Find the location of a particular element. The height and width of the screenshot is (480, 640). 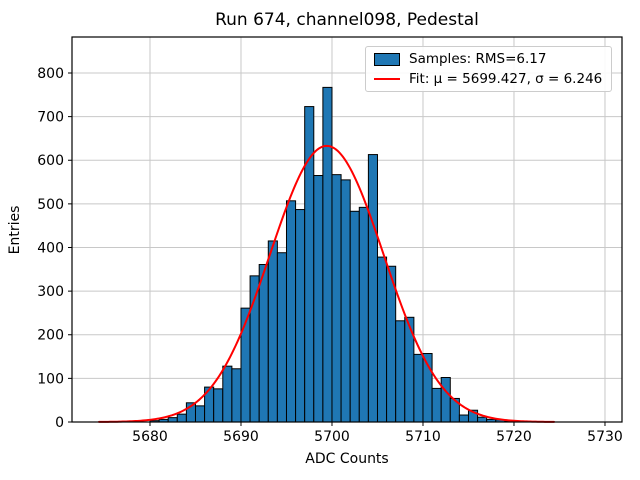

x-tick-label: 5720 is located at coordinates (514, 437).